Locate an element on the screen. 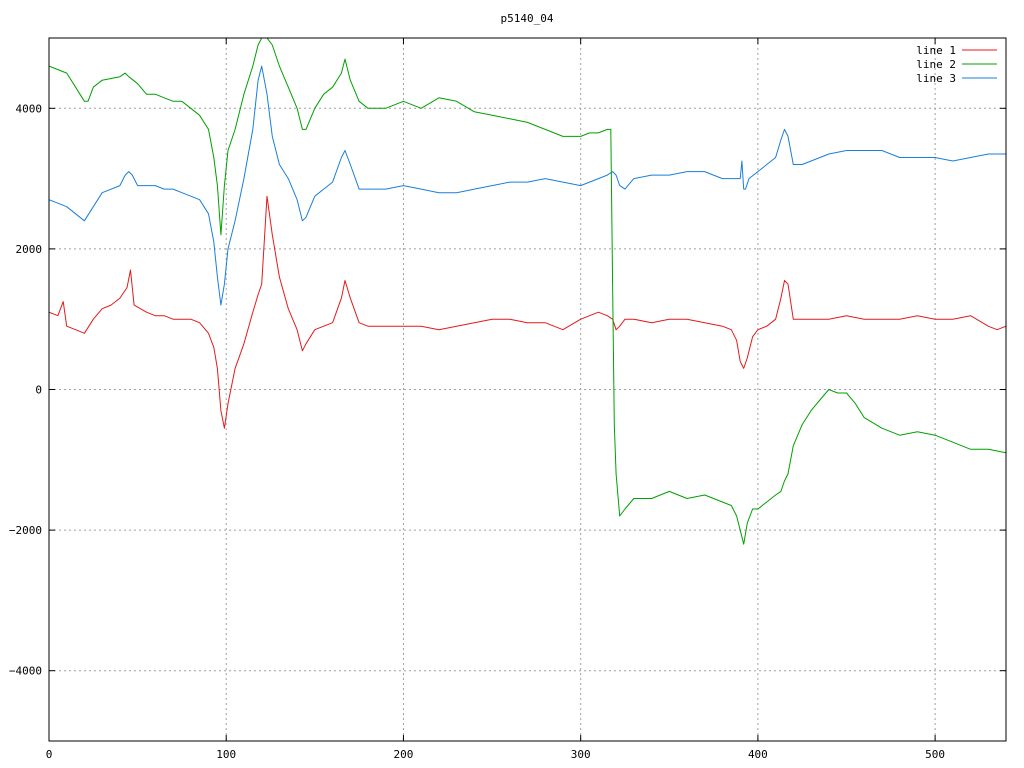 Image resolution: width=1024 pixels, height=768 pixels. legend-label: line 3 is located at coordinates (936, 78).